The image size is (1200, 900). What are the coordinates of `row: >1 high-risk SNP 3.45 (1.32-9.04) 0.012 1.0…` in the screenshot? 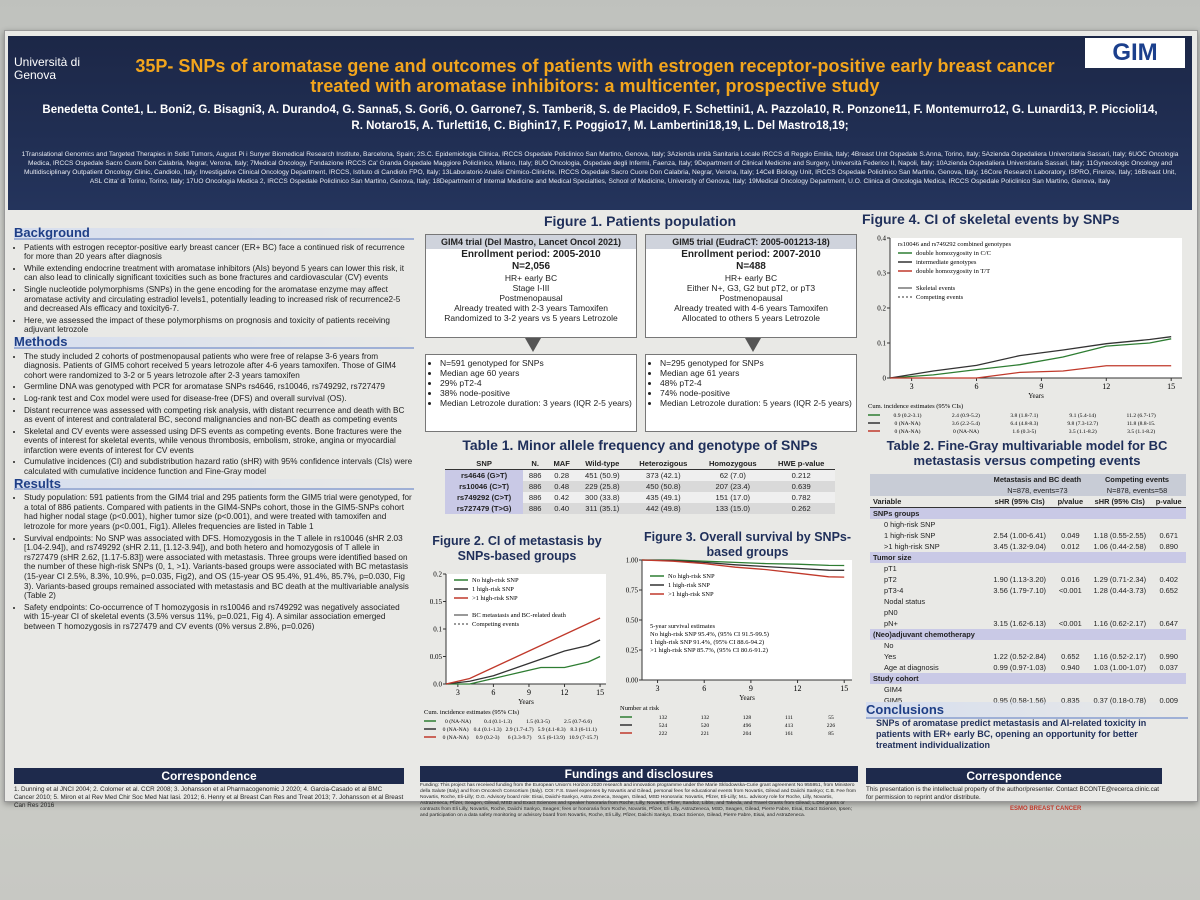 It's located at (1028, 546).